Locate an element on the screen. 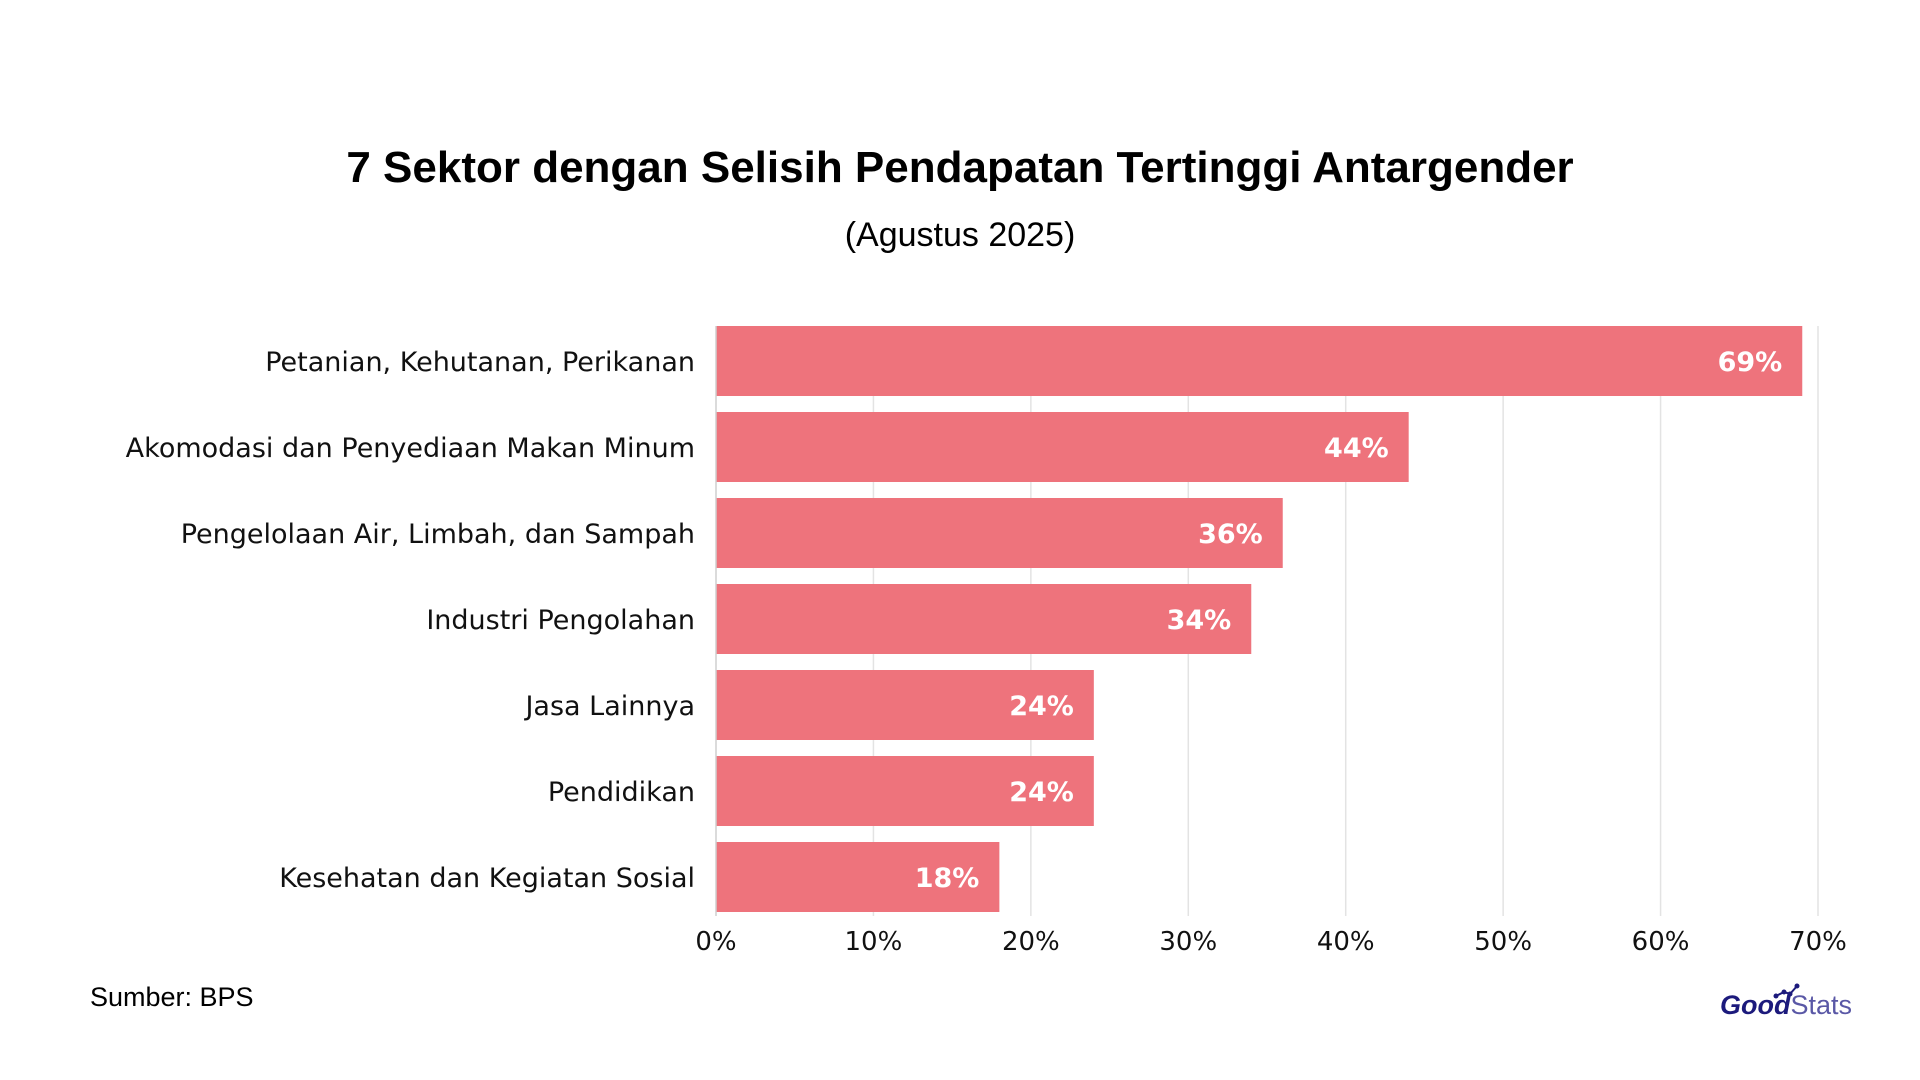  category-label: Jasa Lainnya is located at coordinates (609, 706).